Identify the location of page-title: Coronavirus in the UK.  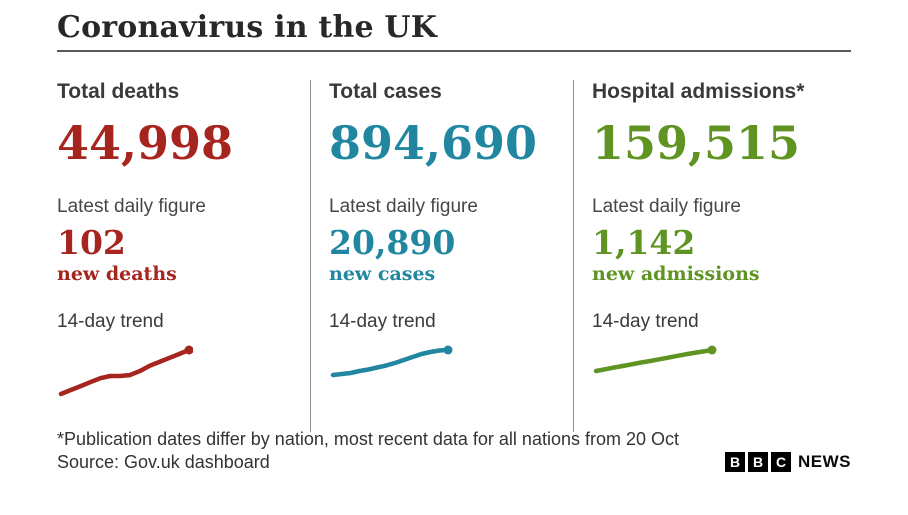
(247, 27).